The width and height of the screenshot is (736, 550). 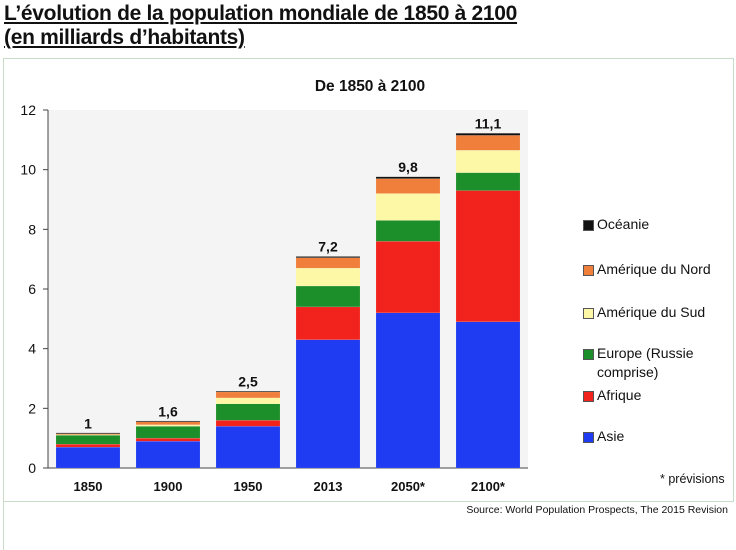 What do you see at coordinates (488, 256) in the screenshot?
I see `bar-segment-2100-afrique` at bounding box center [488, 256].